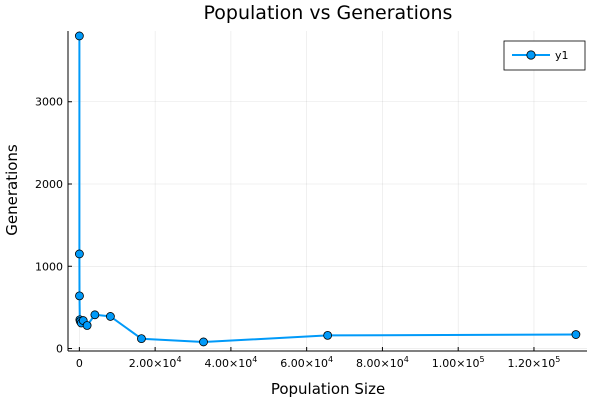 This screenshot has width=600, height=400. I want to click on y-tick-label: 2000, so click(49, 184).